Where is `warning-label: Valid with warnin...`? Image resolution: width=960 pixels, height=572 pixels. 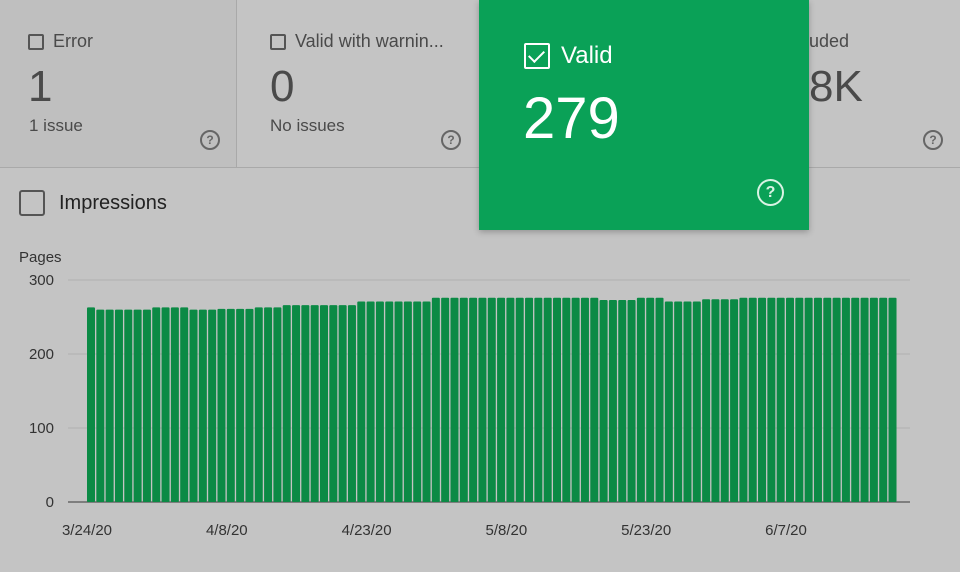
warning-label: Valid with warnin... is located at coordinates (369, 41).